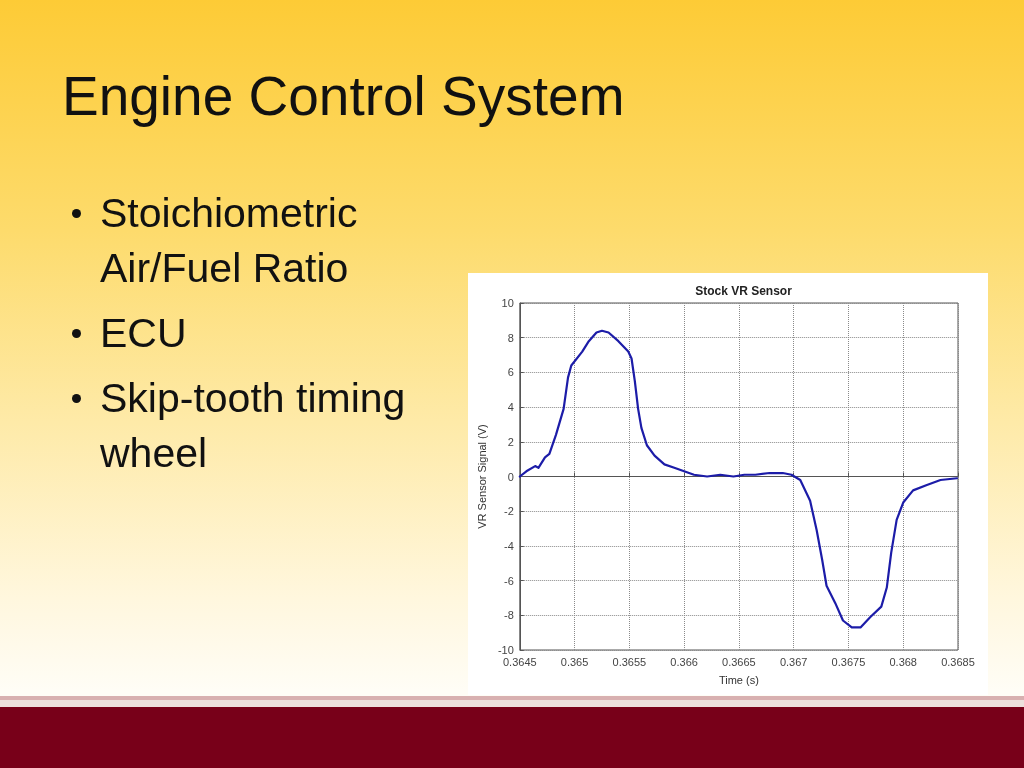  What do you see at coordinates (629, 661) in the screenshot?
I see `x-tick-label: 0.3655` at bounding box center [629, 661].